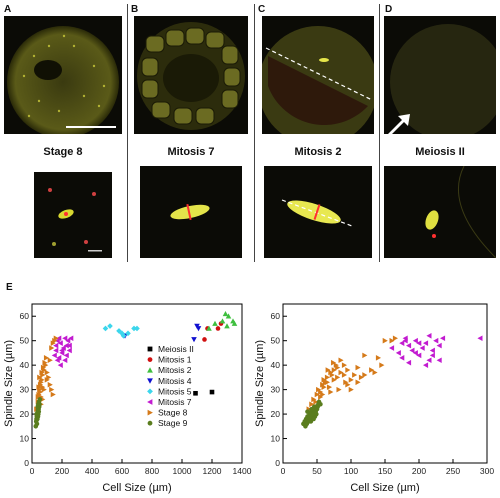 The height and width of the screenshot is (498, 500). Describe the element at coordinates (419, 471) in the screenshot. I see `x-tick-label: 200` at that location.